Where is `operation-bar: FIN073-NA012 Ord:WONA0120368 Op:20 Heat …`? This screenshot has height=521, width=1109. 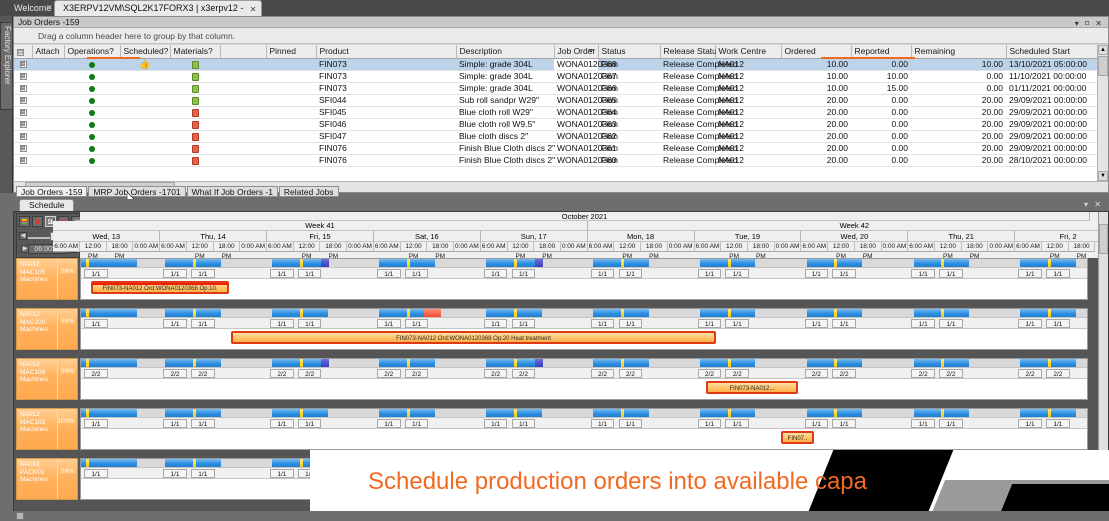 operation-bar: FIN073-NA012 Ord:WONA0120368 Op:20 Heat … is located at coordinates (473, 337).